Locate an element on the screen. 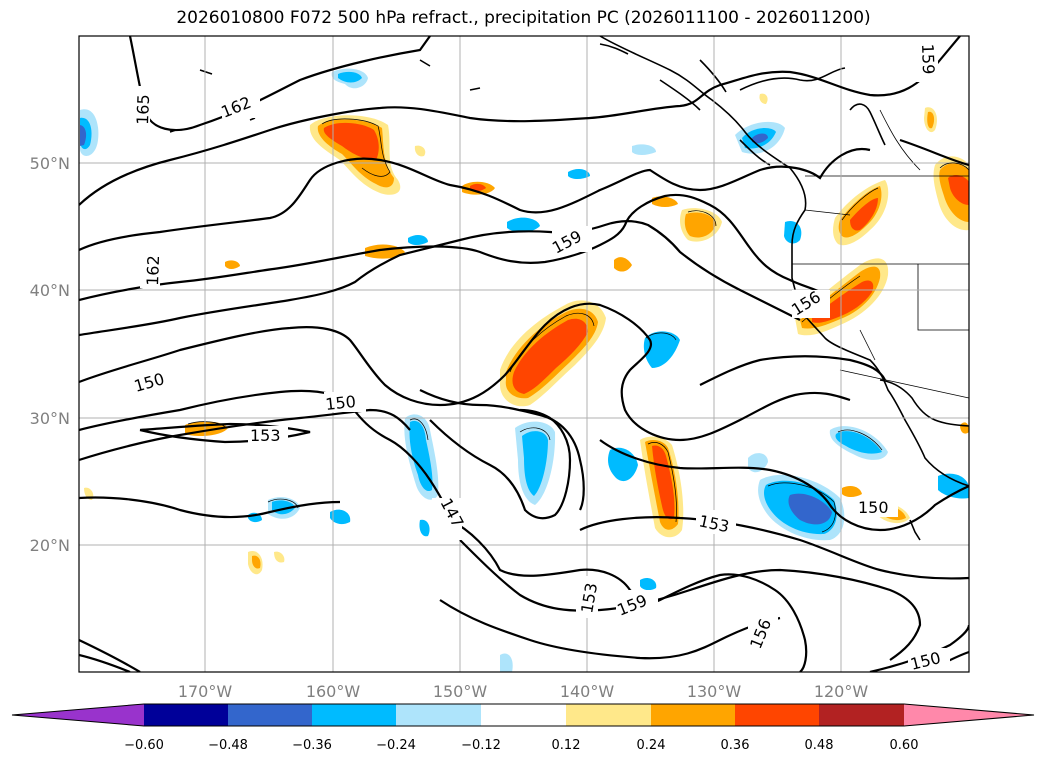  contour-label: 159 is located at coordinates (928, 58).